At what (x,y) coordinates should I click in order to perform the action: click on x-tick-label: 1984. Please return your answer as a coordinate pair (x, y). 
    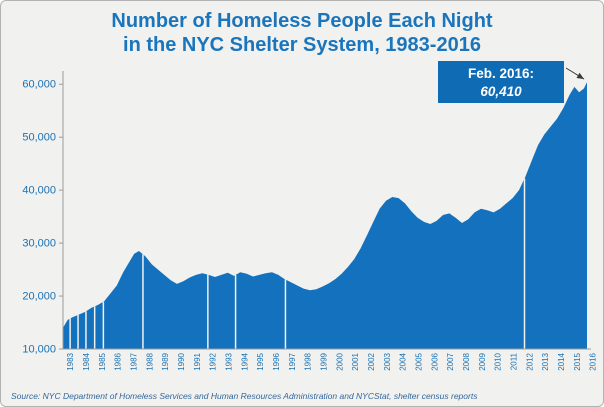
    Looking at the image, I should click on (86, 361).